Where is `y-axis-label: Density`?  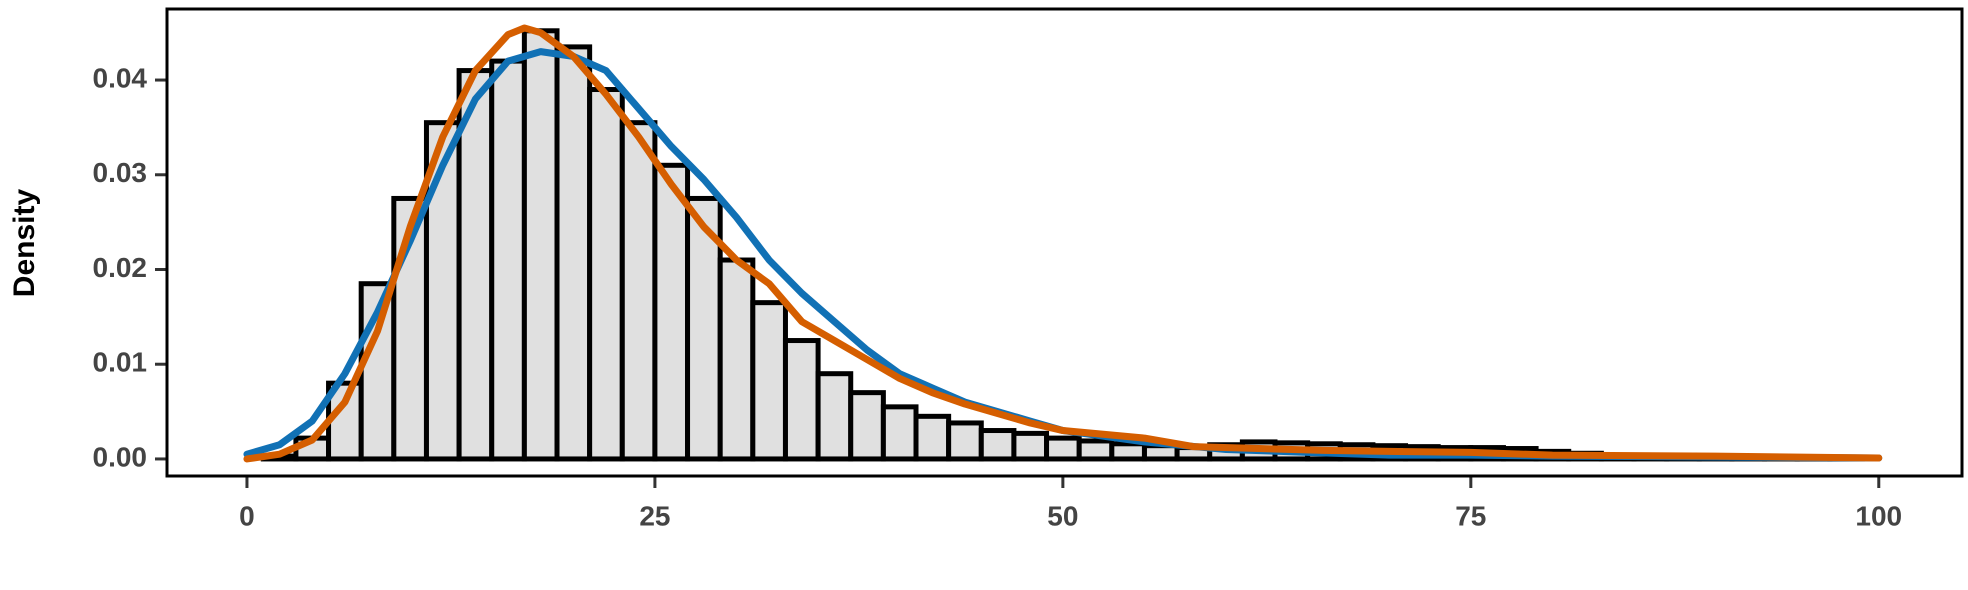
y-axis-label: Density is located at coordinates (24, 243).